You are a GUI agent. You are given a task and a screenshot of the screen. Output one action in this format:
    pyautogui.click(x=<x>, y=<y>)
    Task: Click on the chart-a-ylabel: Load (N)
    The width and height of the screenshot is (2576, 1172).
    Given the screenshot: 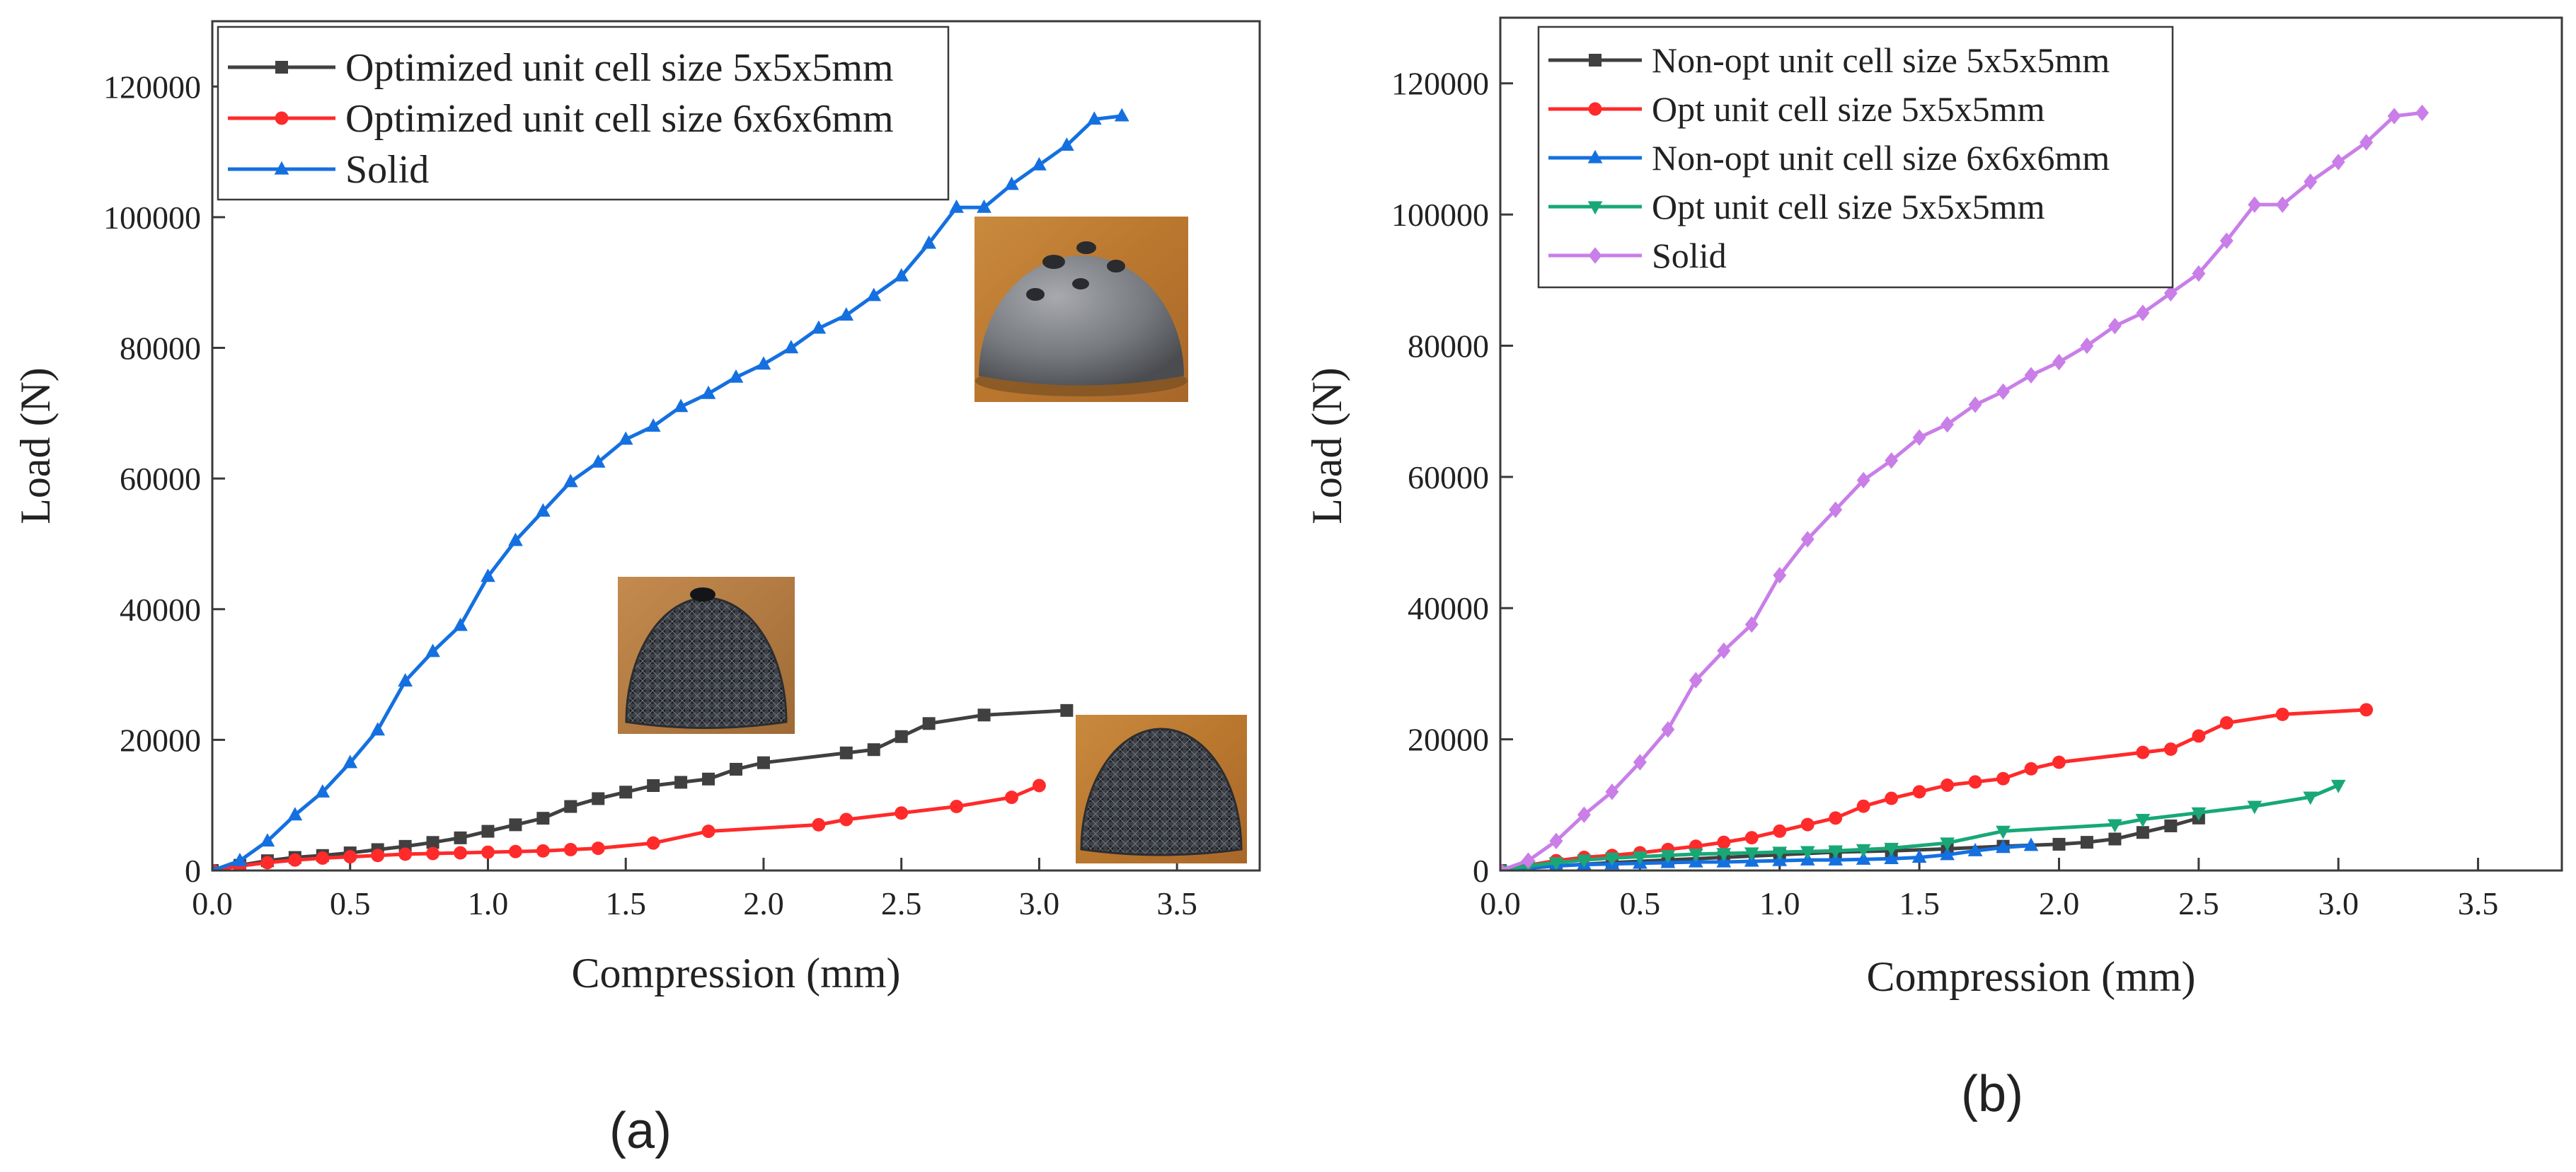 What is the action you would take?
    pyautogui.click(x=36, y=445)
    